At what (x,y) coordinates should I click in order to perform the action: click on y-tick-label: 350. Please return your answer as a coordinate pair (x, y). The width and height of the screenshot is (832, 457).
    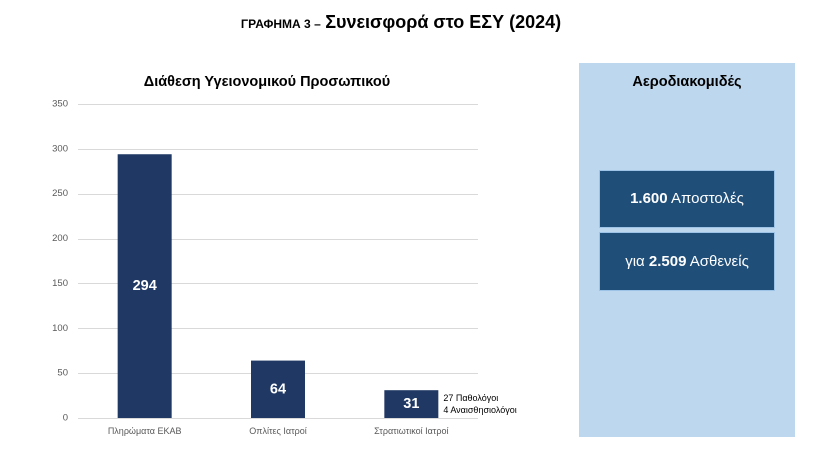
    Looking at the image, I should click on (60, 104).